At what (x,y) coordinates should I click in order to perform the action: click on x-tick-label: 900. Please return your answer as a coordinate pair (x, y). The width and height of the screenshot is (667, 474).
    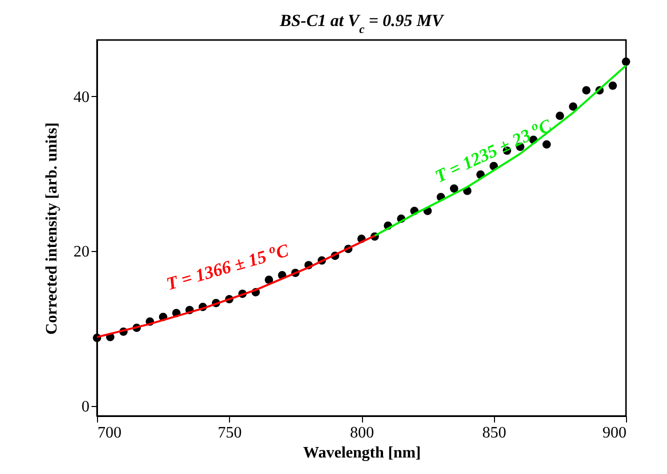
    Looking at the image, I should click on (614, 433).